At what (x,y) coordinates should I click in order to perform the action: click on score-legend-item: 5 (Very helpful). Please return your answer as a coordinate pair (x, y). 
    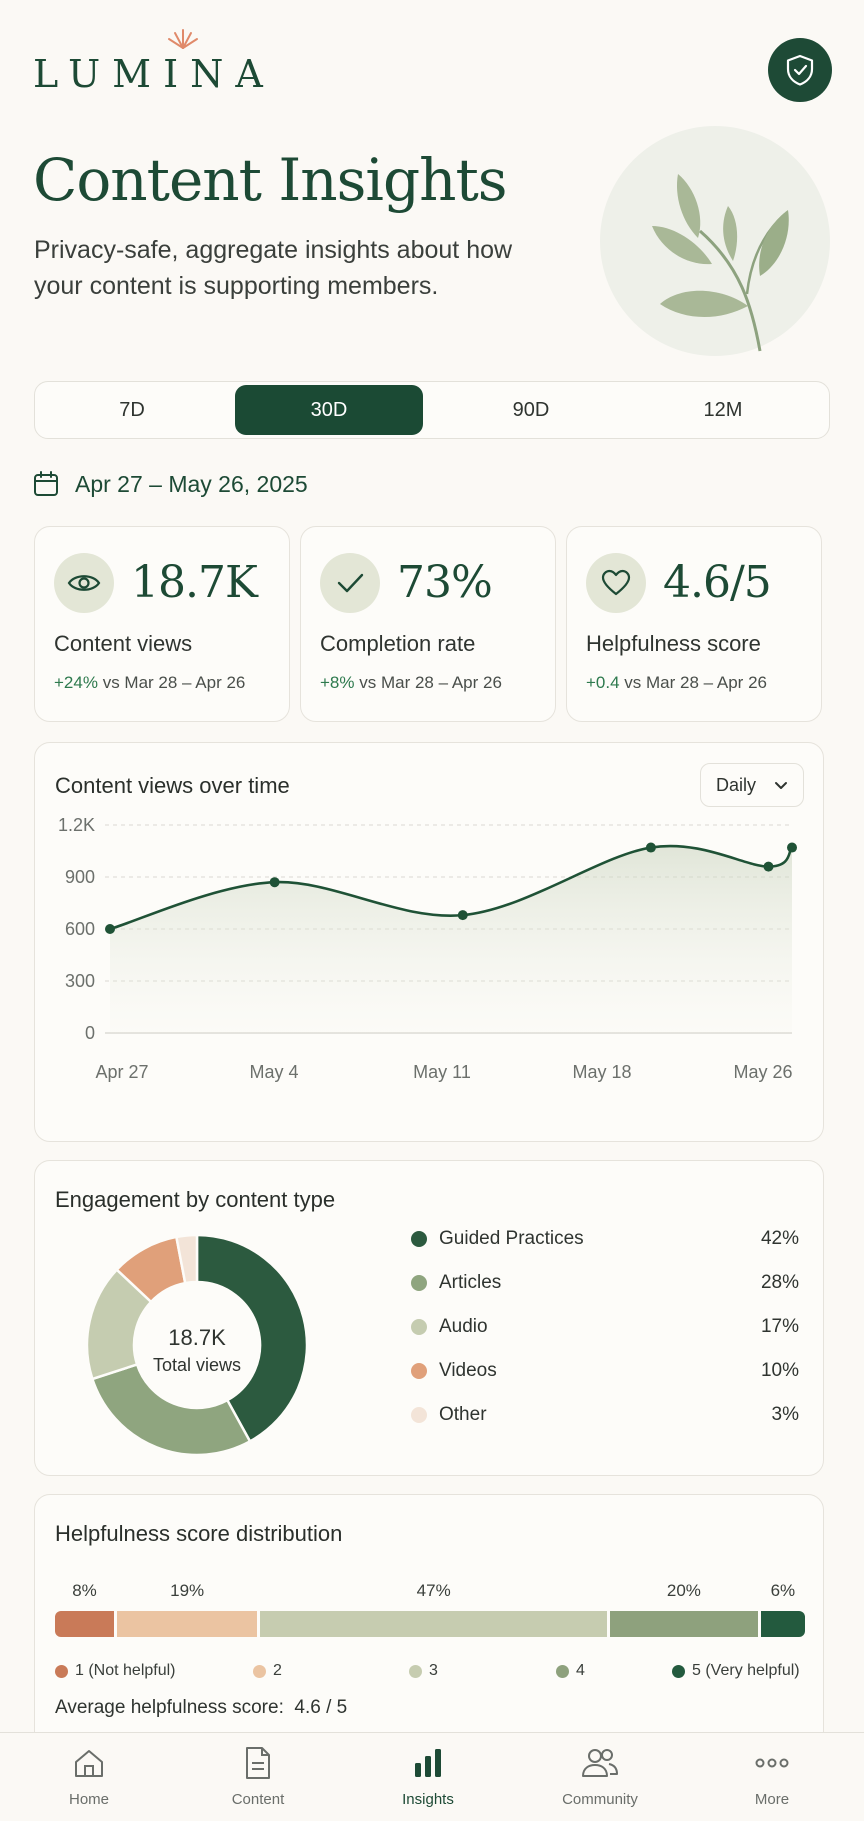
    Looking at the image, I should click on (736, 1671).